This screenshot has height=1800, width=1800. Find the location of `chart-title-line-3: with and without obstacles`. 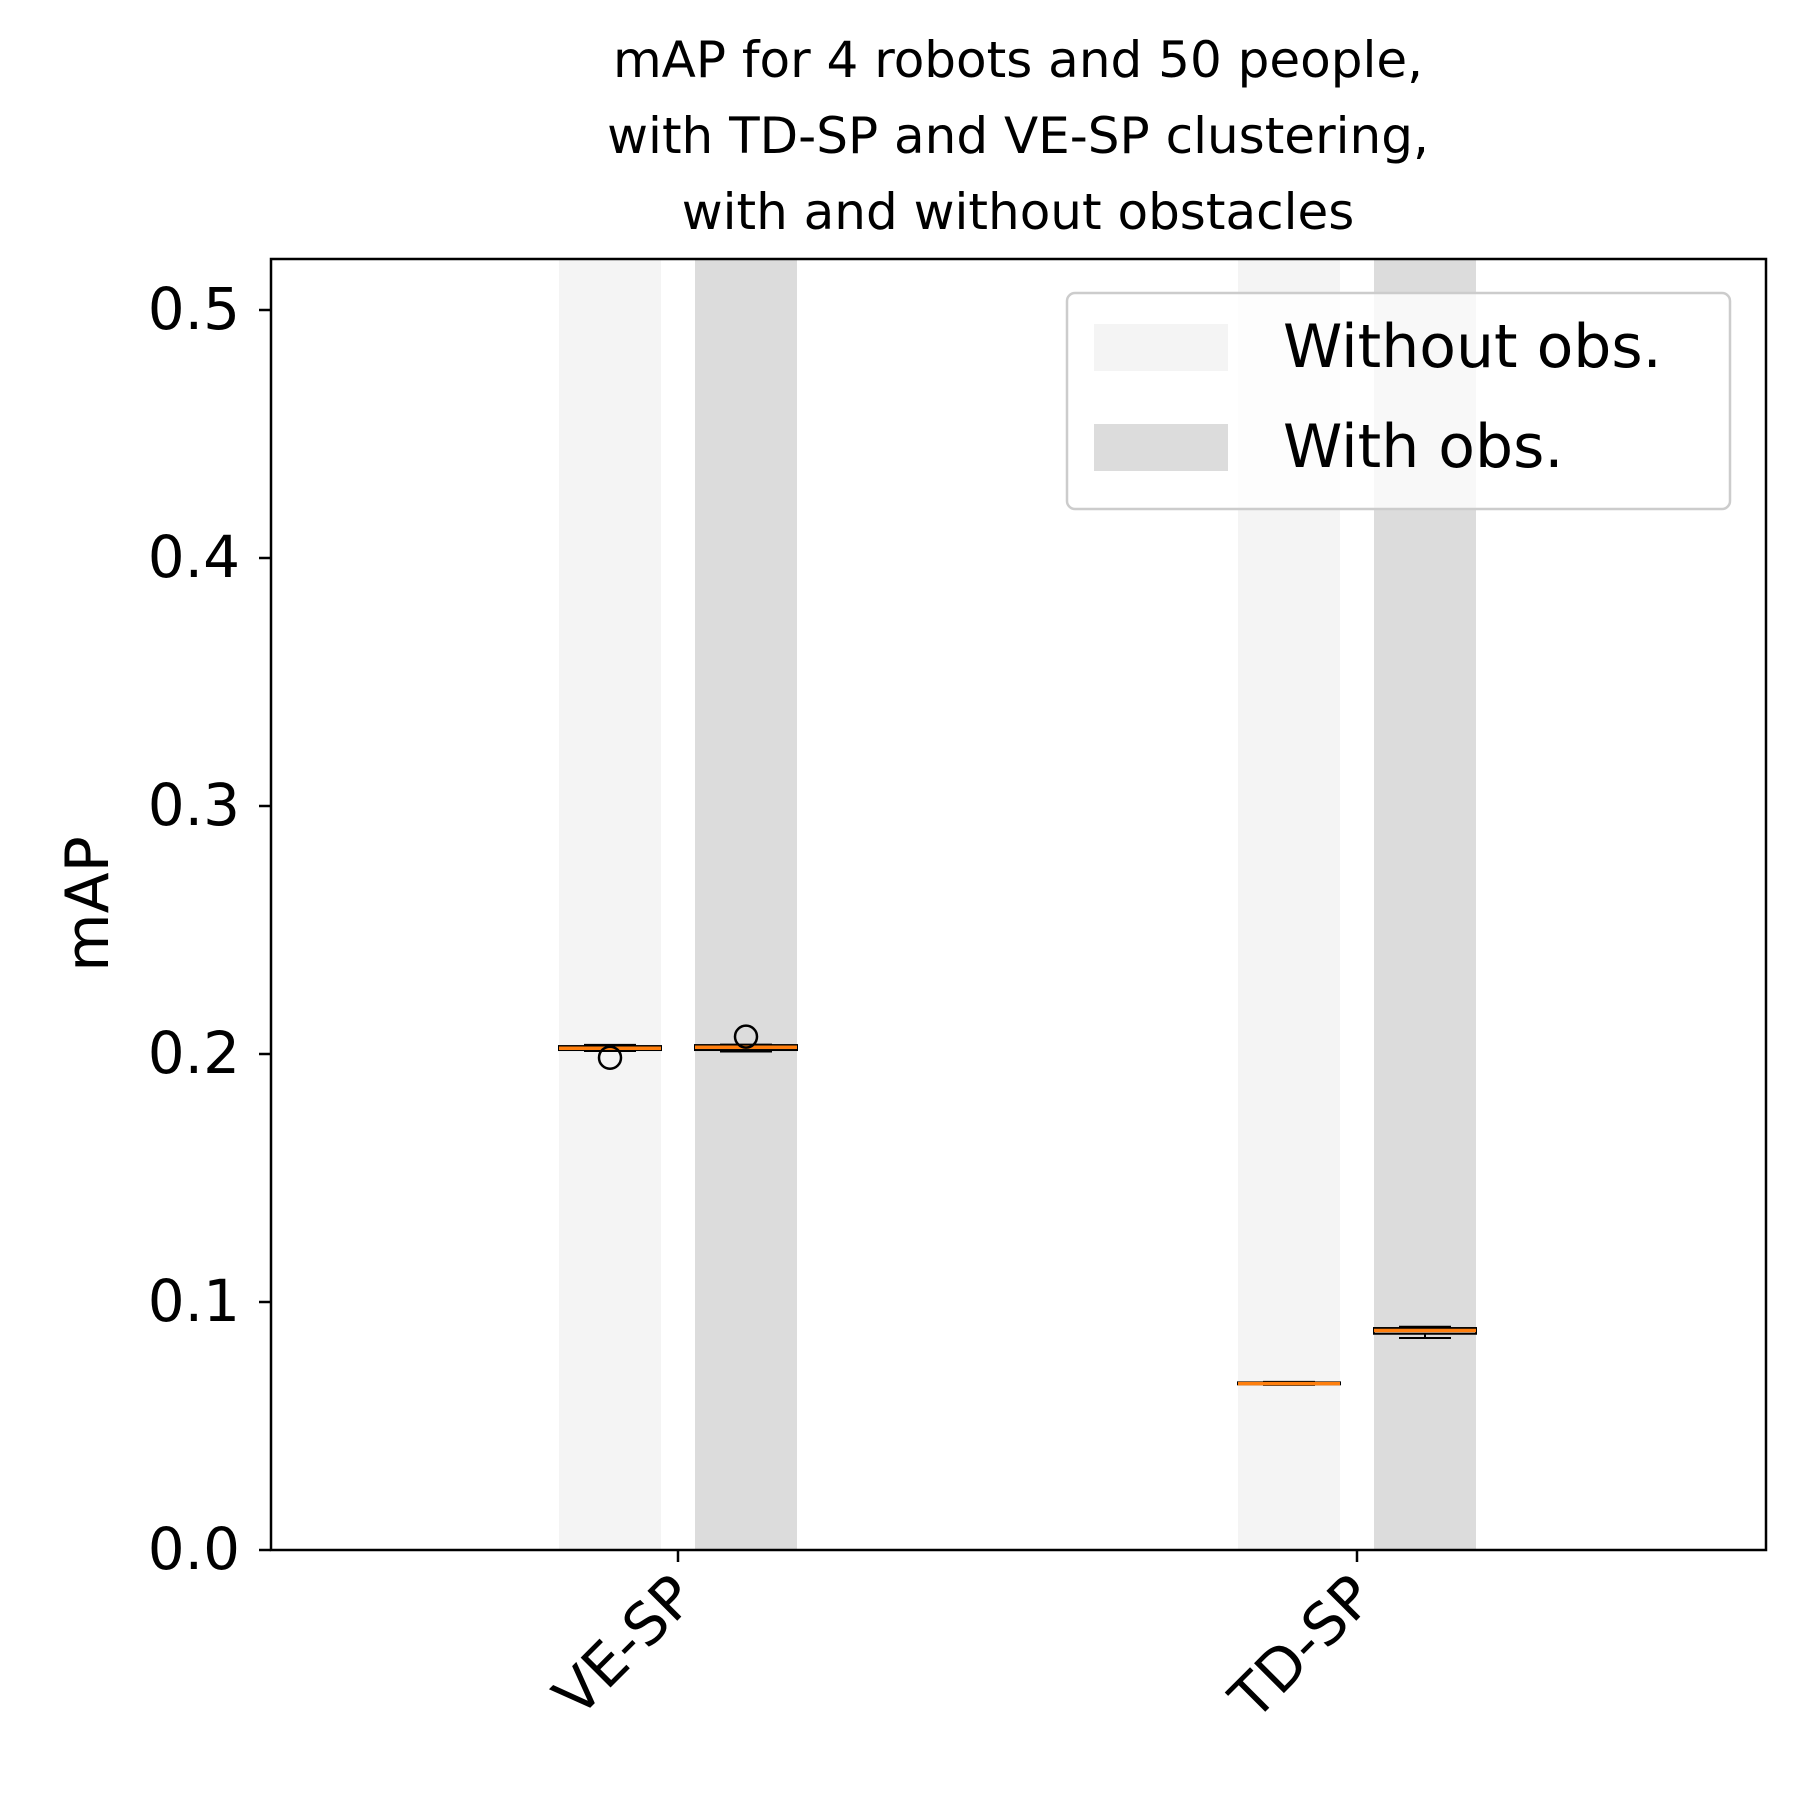

chart-title-line-3: with and without obstacles is located at coordinates (1018, 212).